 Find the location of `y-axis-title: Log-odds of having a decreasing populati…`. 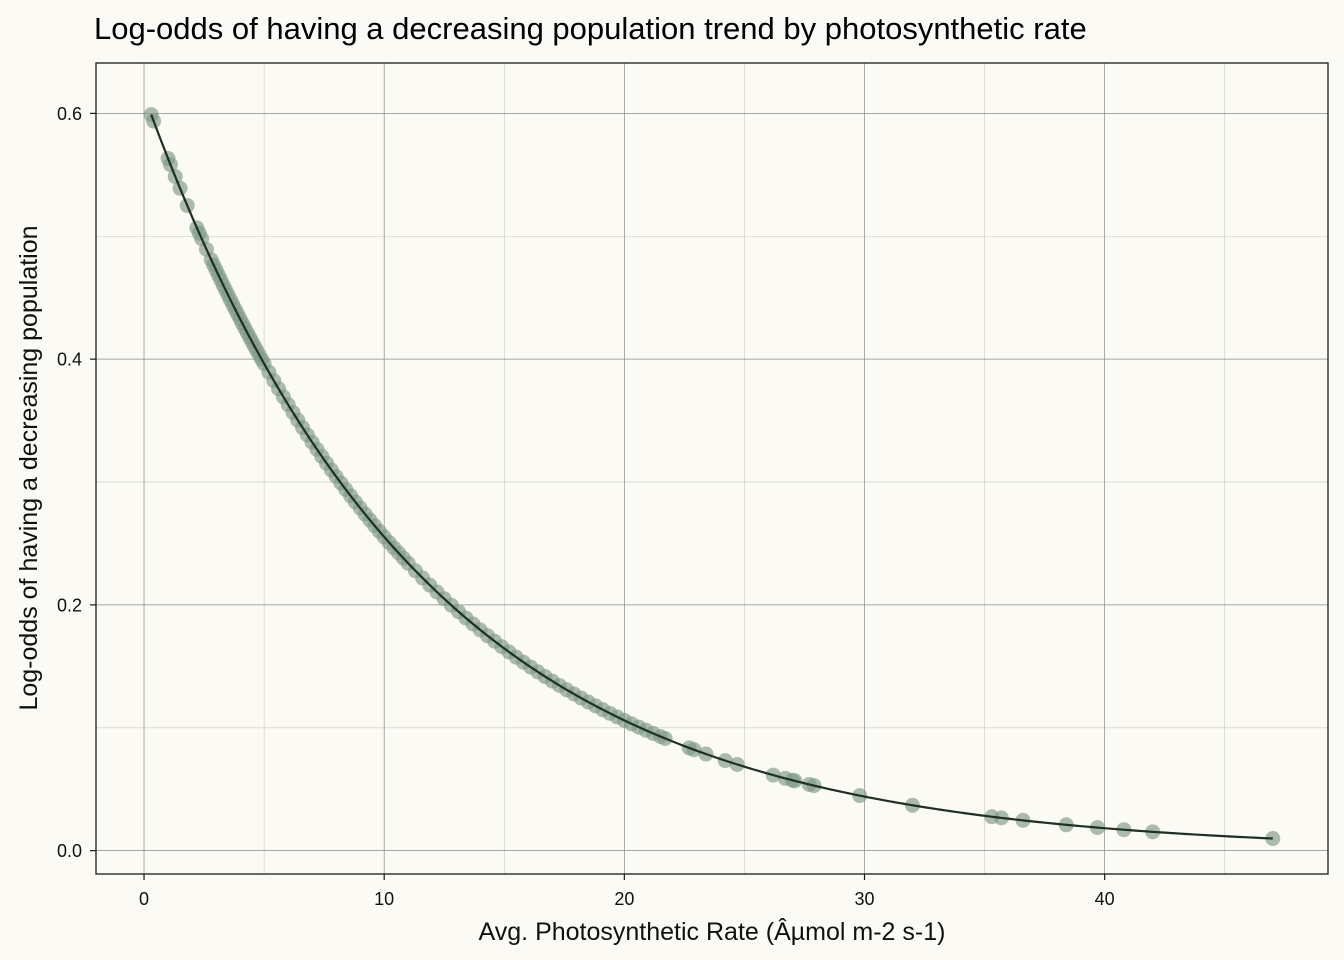

y-axis-title: Log-odds of having a decreasing populati… is located at coordinates (29, 467).